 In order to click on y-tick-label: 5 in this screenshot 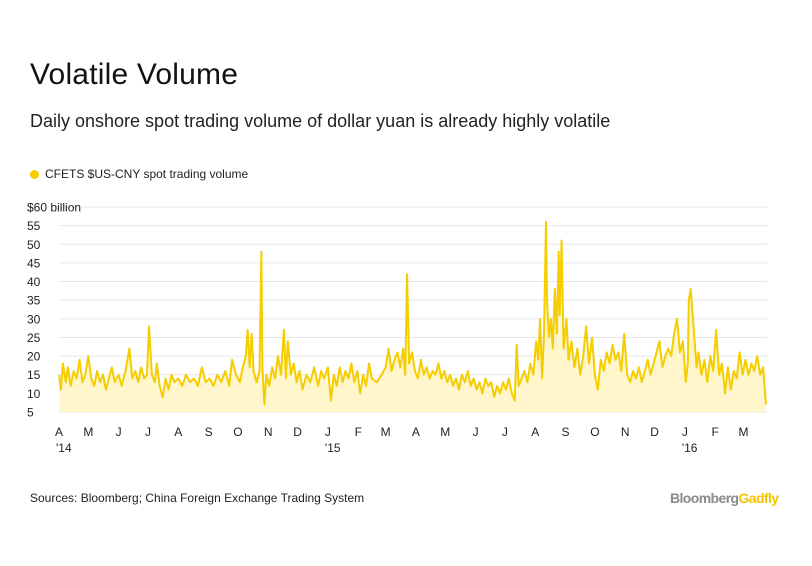, I will do `click(30, 413)`.